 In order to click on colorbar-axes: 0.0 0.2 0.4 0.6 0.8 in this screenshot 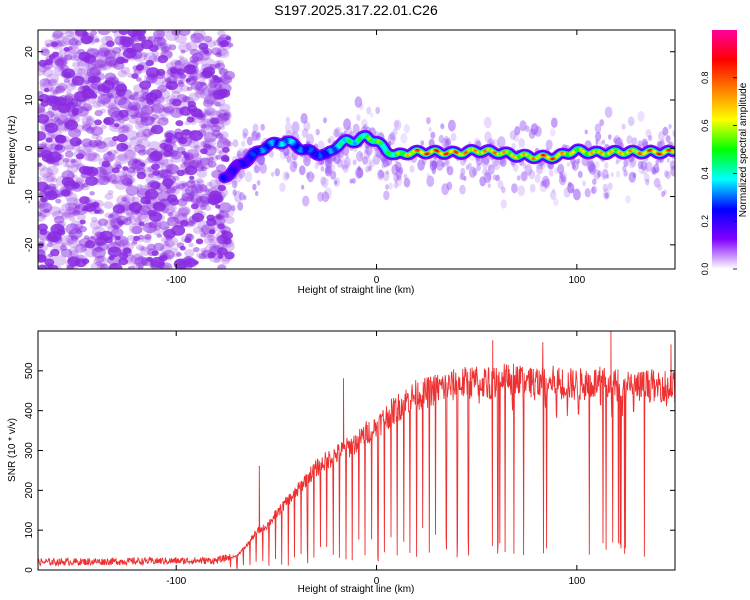, I will do `click(718, 173)`.